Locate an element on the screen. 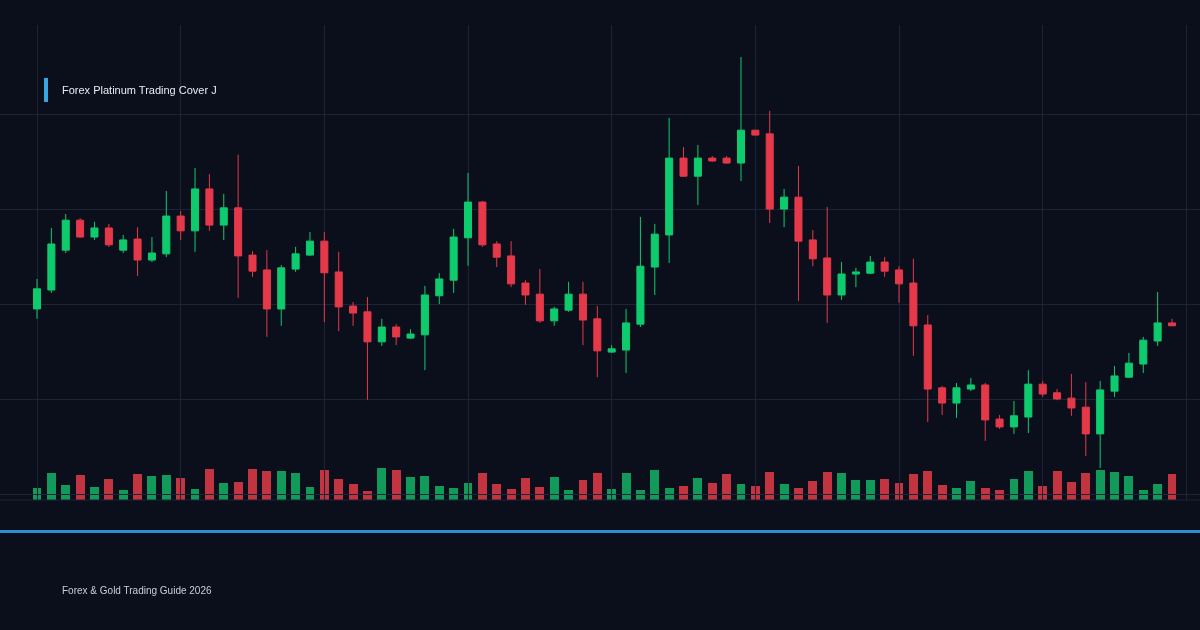 The height and width of the screenshot is (630, 1200). text: Forex & Gold Trading Guide 2026 is located at coordinates (137, 590).